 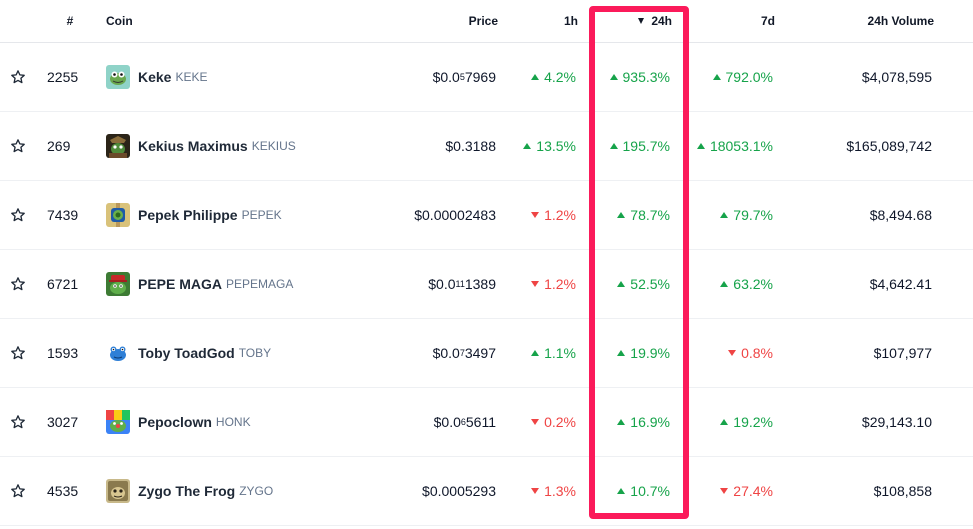 What do you see at coordinates (538, 77) in the screenshot?
I see `change-1h: 4.2%` at bounding box center [538, 77].